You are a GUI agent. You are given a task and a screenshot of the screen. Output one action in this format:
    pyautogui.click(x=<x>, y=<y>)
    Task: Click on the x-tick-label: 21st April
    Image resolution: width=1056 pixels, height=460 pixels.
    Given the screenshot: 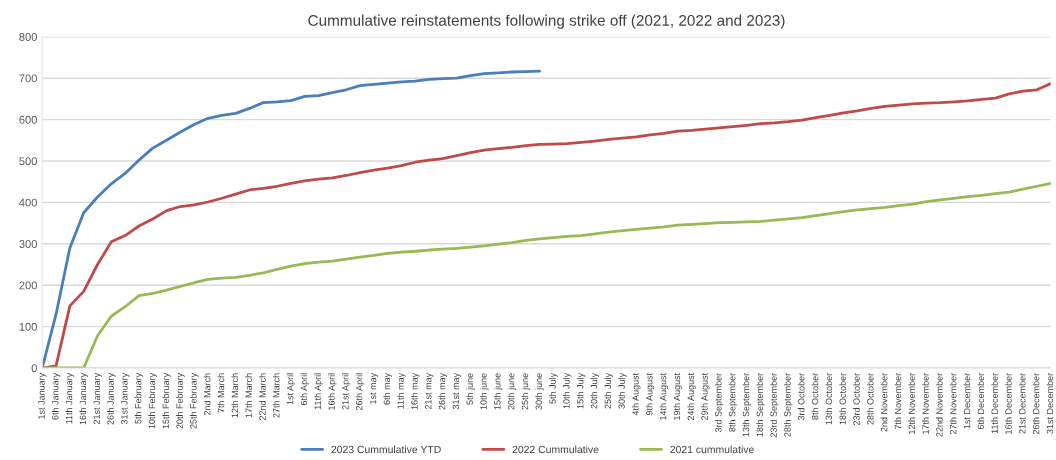 What is the action you would take?
    pyautogui.click(x=346, y=391)
    